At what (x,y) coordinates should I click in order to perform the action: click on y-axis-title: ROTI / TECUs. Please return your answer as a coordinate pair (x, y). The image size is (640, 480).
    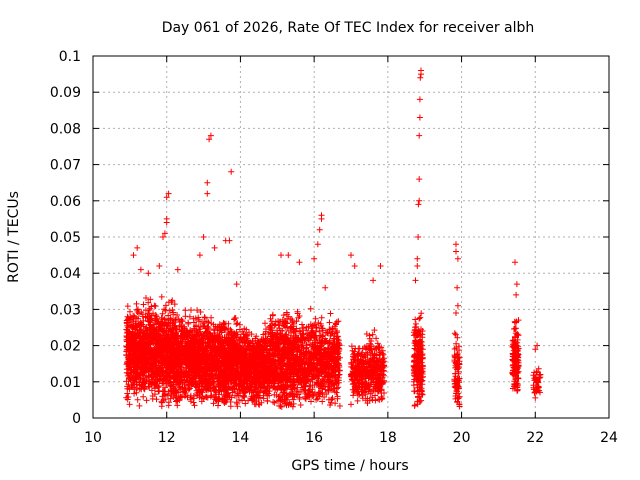
    Looking at the image, I should click on (14, 237).